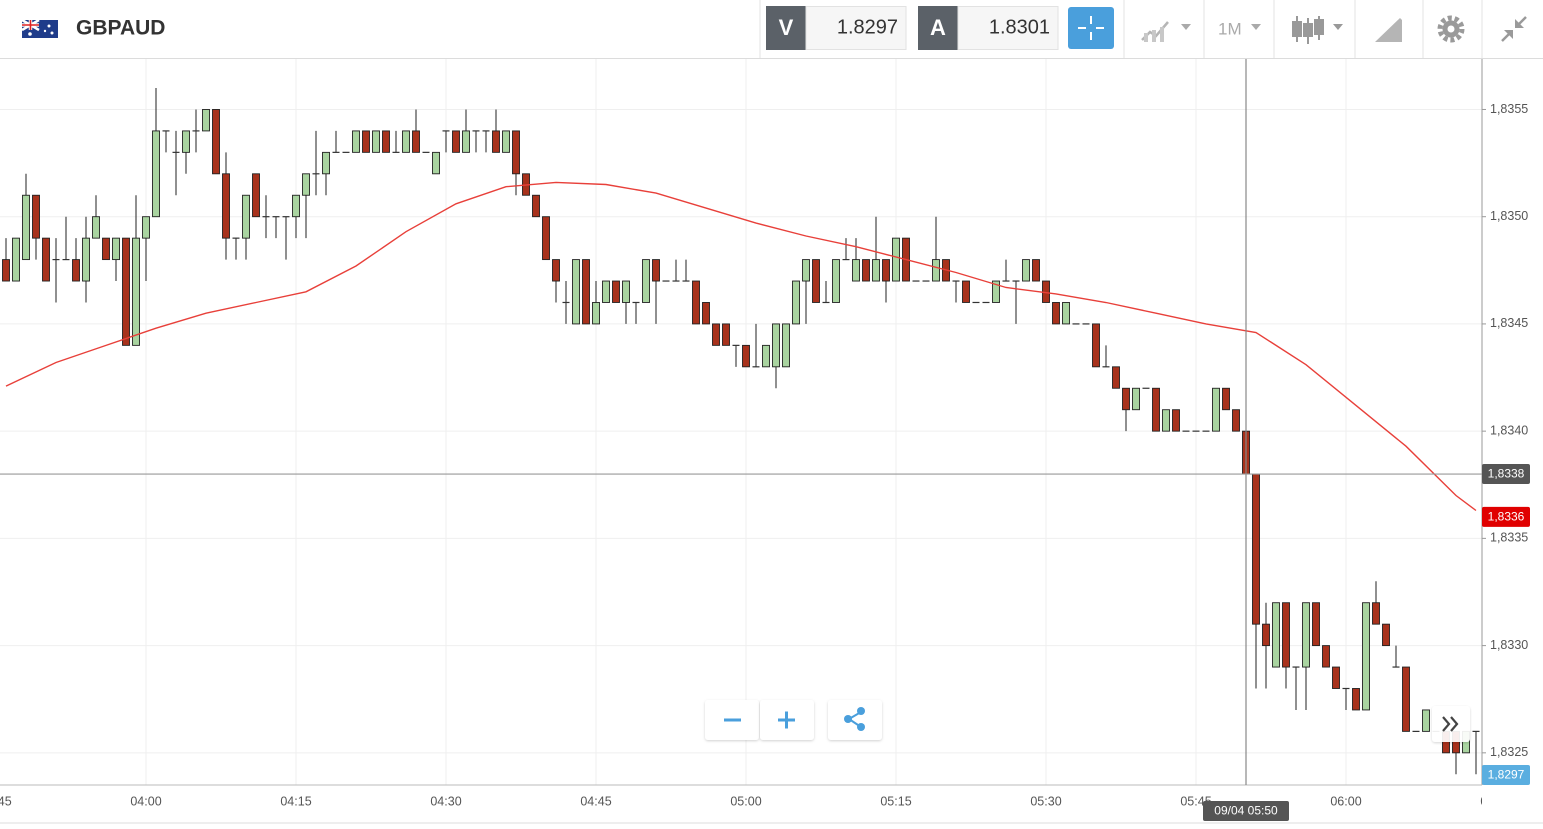  What do you see at coordinates (867, 27) in the screenshot?
I see `sell-price: 1.8297` at bounding box center [867, 27].